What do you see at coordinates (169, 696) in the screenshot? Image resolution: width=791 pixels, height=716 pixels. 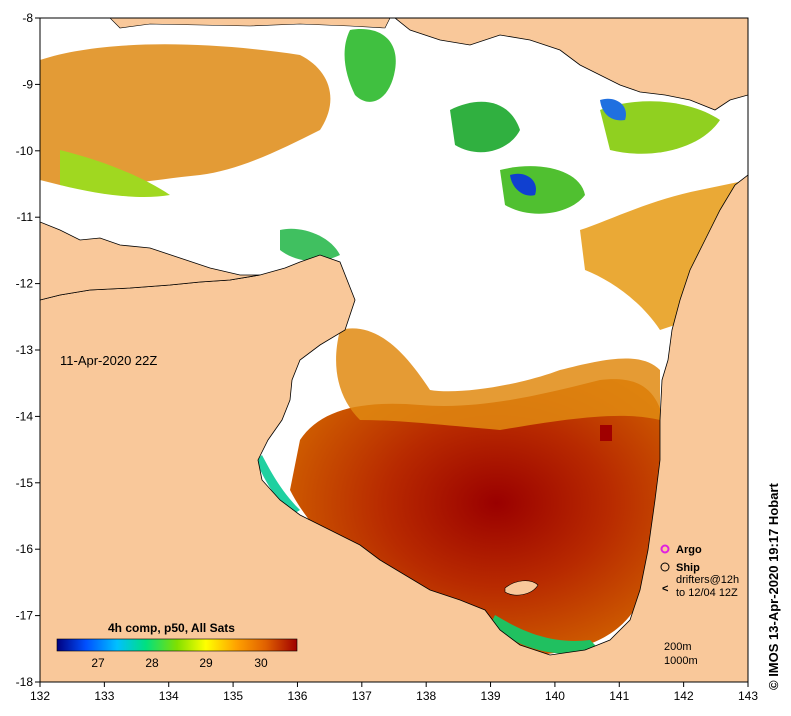 I see `x-tick-label: 134` at bounding box center [169, 696].